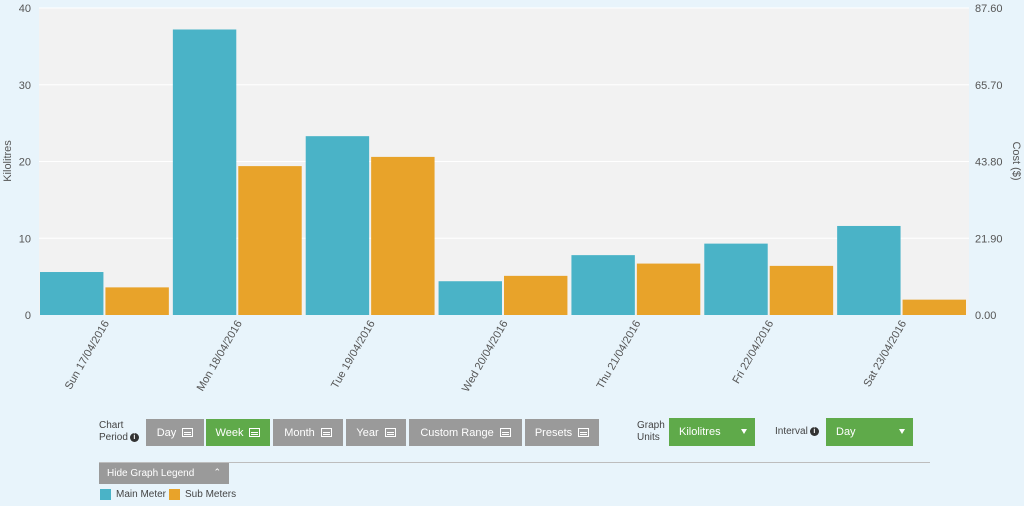 Image resolution: width=1024 pixels, height=506 pixels. I want to click on interval-label: Interval i, so click(797, 432).